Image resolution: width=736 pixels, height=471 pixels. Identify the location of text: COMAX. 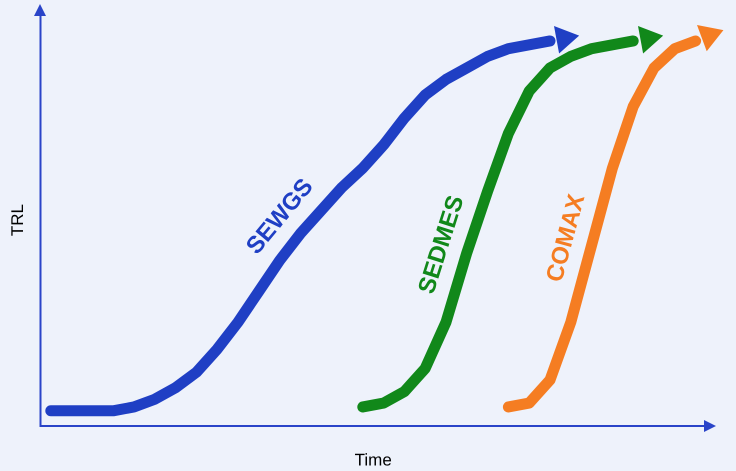
(565, 238).